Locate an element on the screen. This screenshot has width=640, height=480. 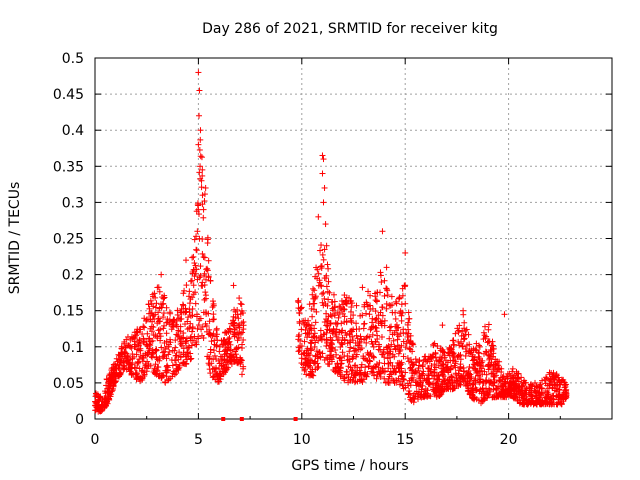
x-tick-label: 10 is located at coordinates (302, 440).